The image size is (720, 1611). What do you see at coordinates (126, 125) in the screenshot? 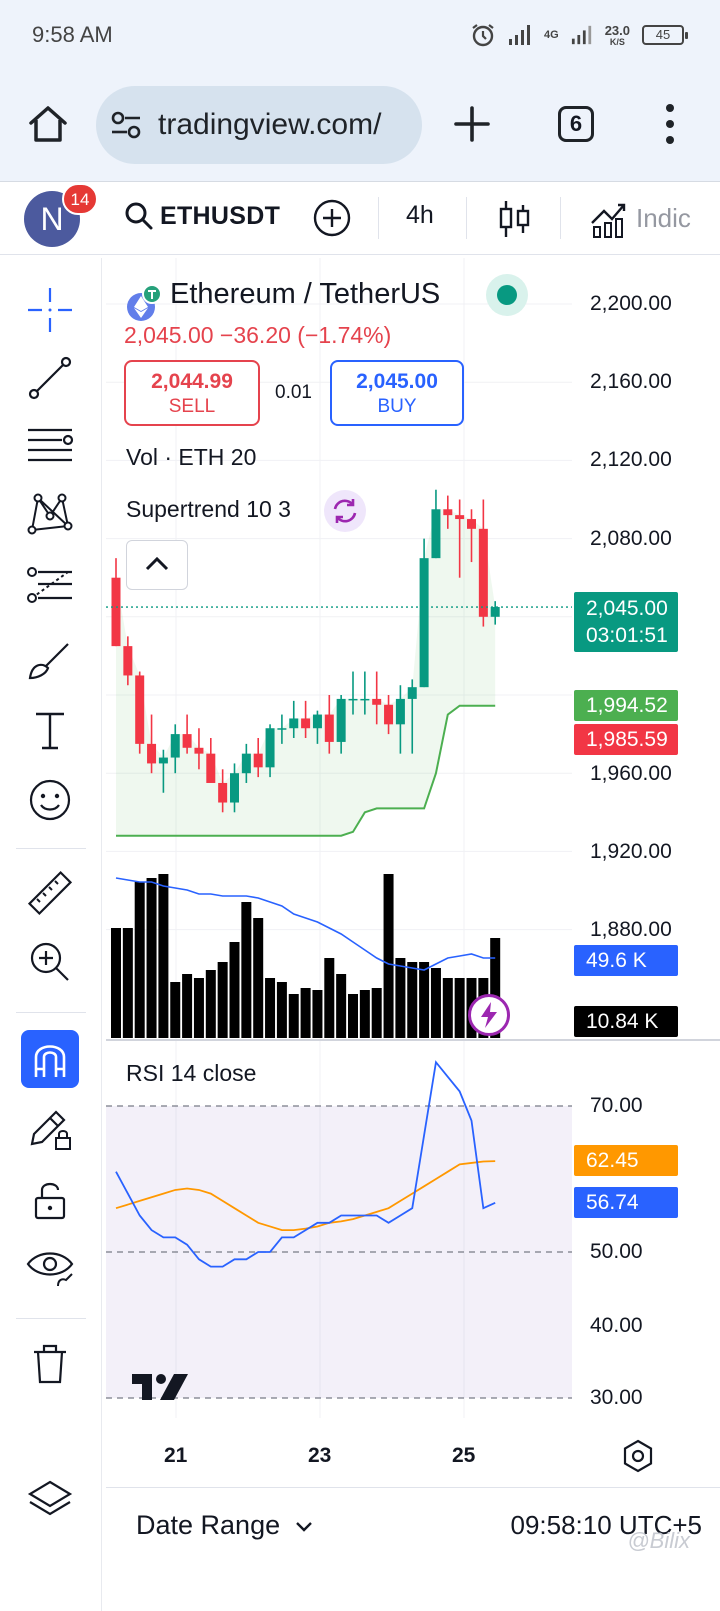
I see `site-settings-icon` at bounding box center [126, 125].